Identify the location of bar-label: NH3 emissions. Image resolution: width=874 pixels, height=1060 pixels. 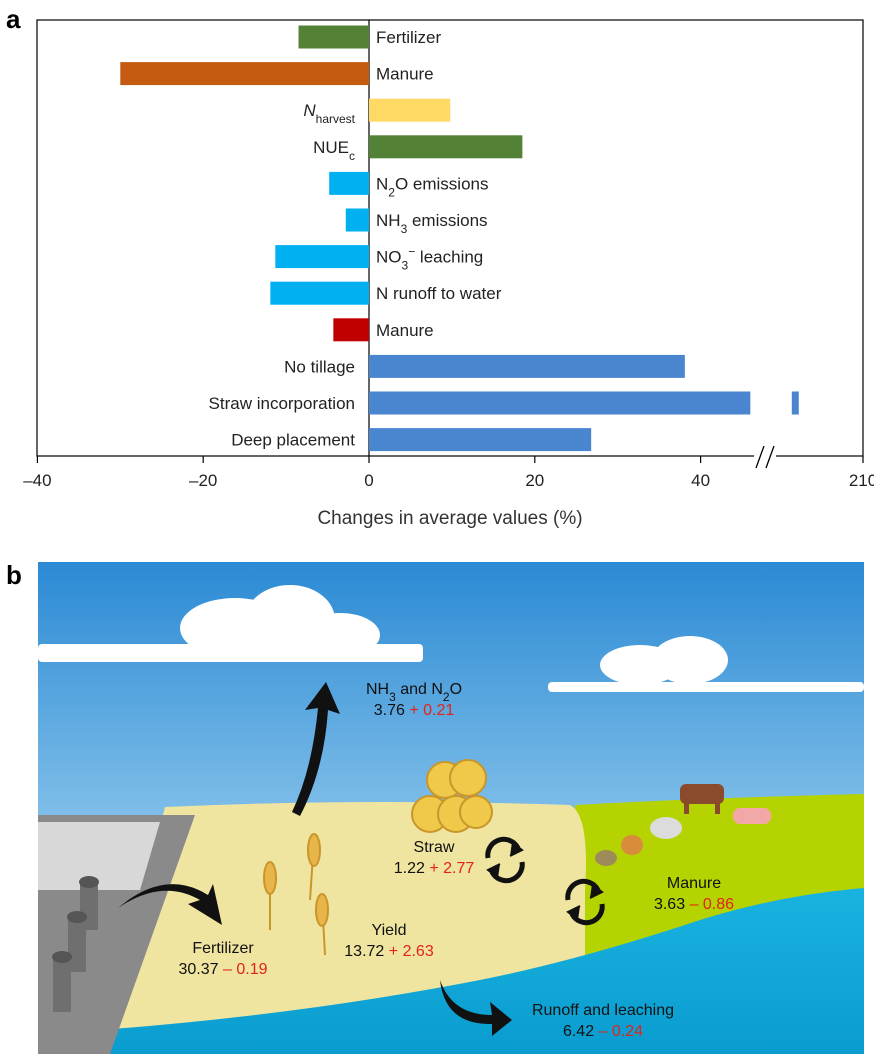
(432, 223).